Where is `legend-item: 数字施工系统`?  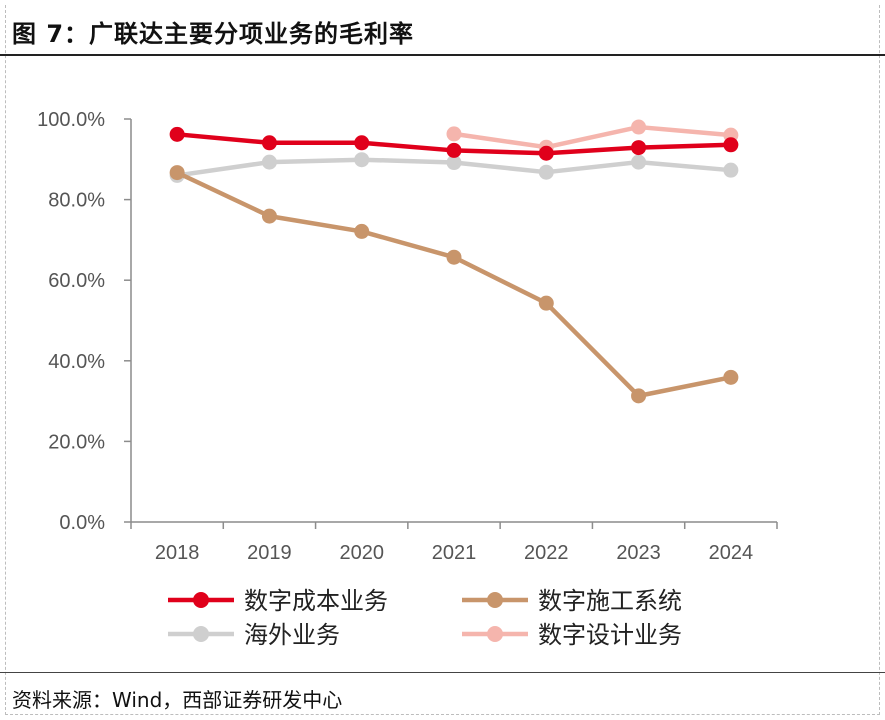 legend-item: 数字施工系统 is located at coordinates (572, 601).